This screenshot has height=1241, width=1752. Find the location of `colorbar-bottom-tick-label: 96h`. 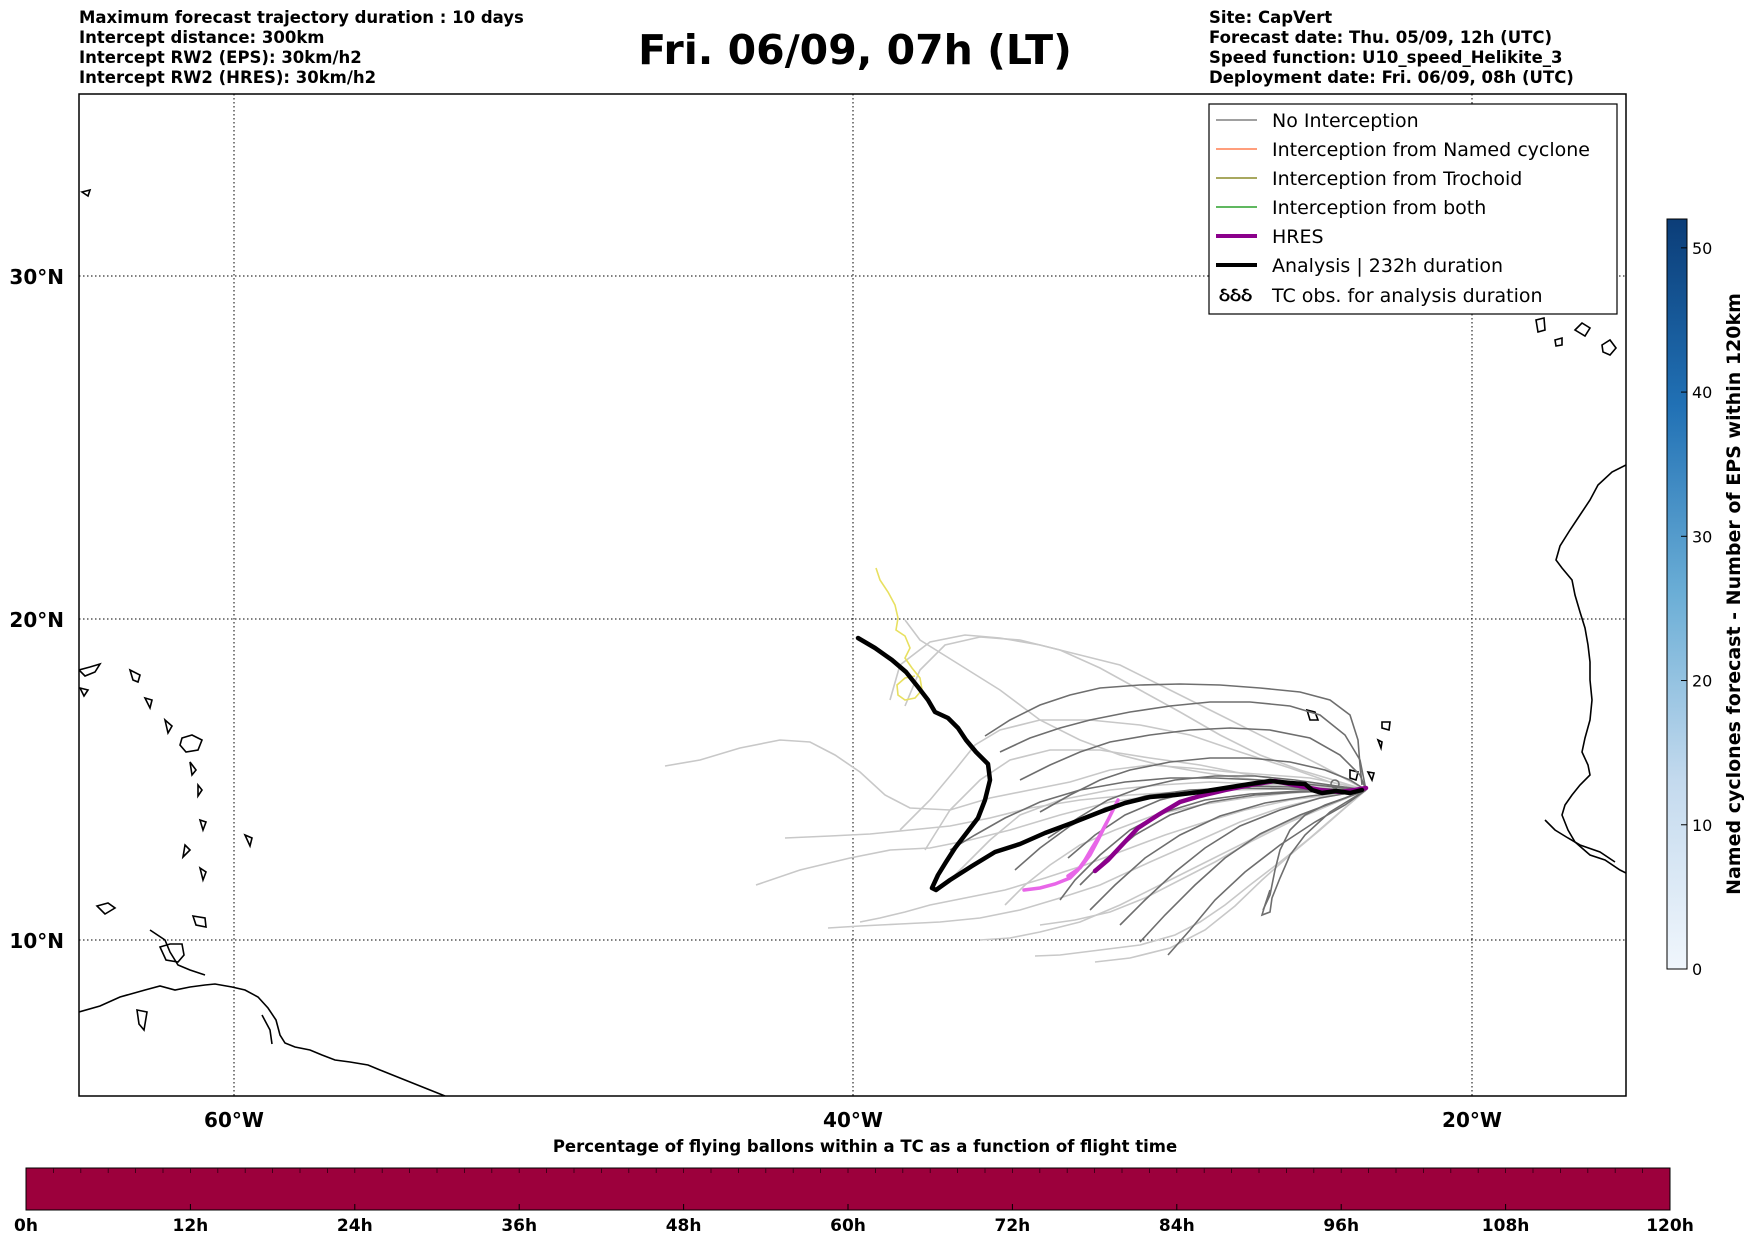

colorbar-bottom-tick-label: 96h is located at coordinates (1341, 1226).